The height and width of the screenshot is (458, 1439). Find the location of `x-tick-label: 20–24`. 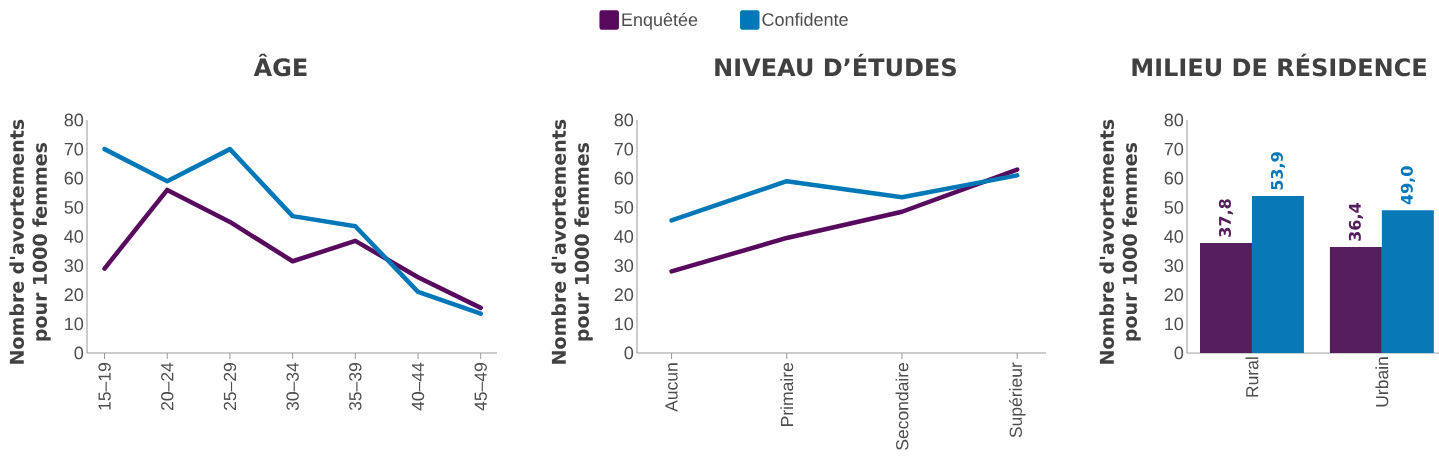

x-tick-label: 20–24 is located at coordinates (167, 386).